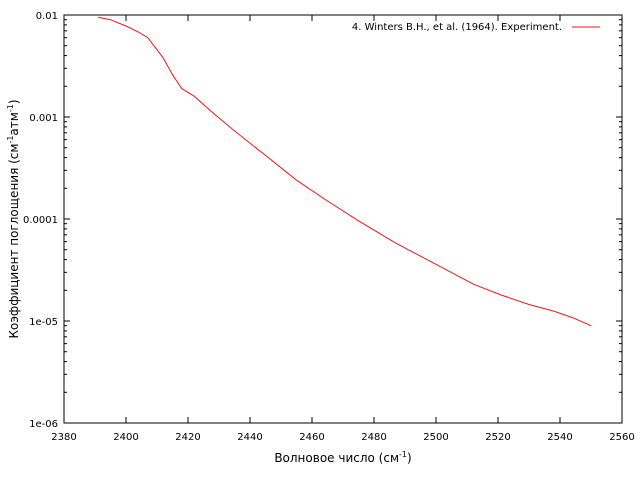 The height and width of the screenshot is (480, 640). I want to click on x-tick-label: 2520, so click(497, 437).